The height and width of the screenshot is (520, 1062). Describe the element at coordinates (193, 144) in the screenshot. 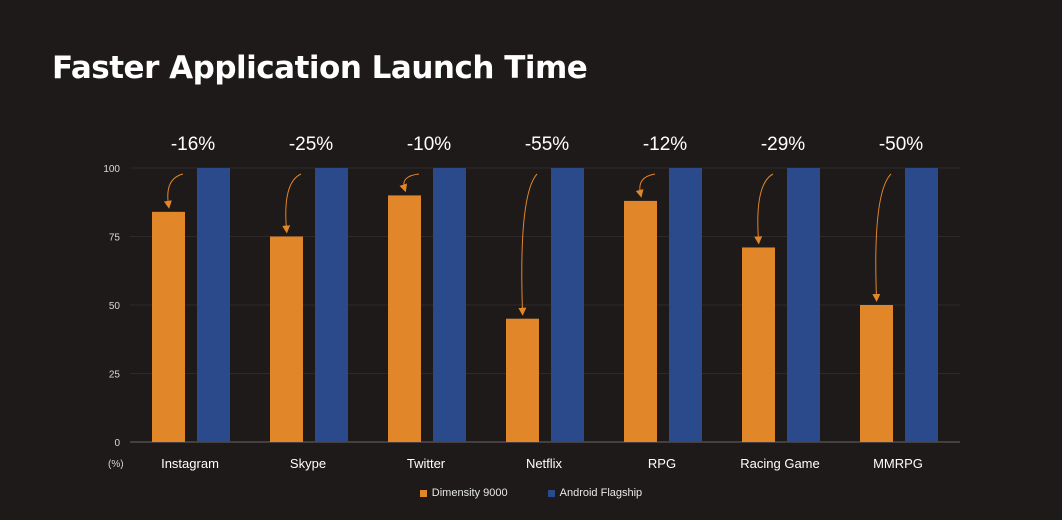

I see `percent-annotation: -16%` at that location.